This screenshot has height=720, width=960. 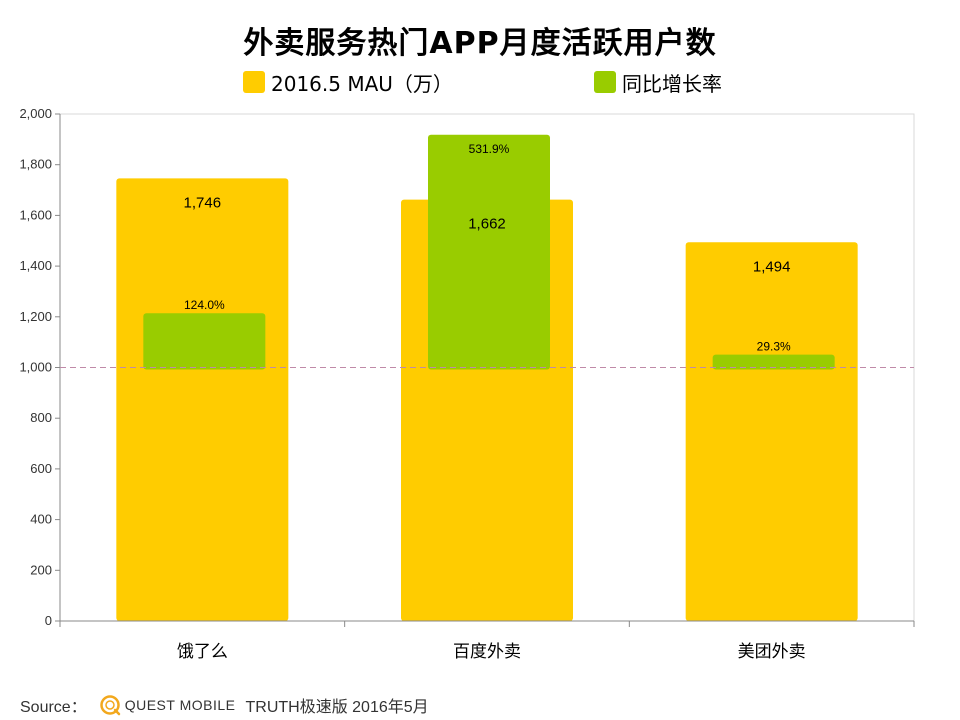 I want to click on y-tick-label: 400, so click(x=41, y=519).